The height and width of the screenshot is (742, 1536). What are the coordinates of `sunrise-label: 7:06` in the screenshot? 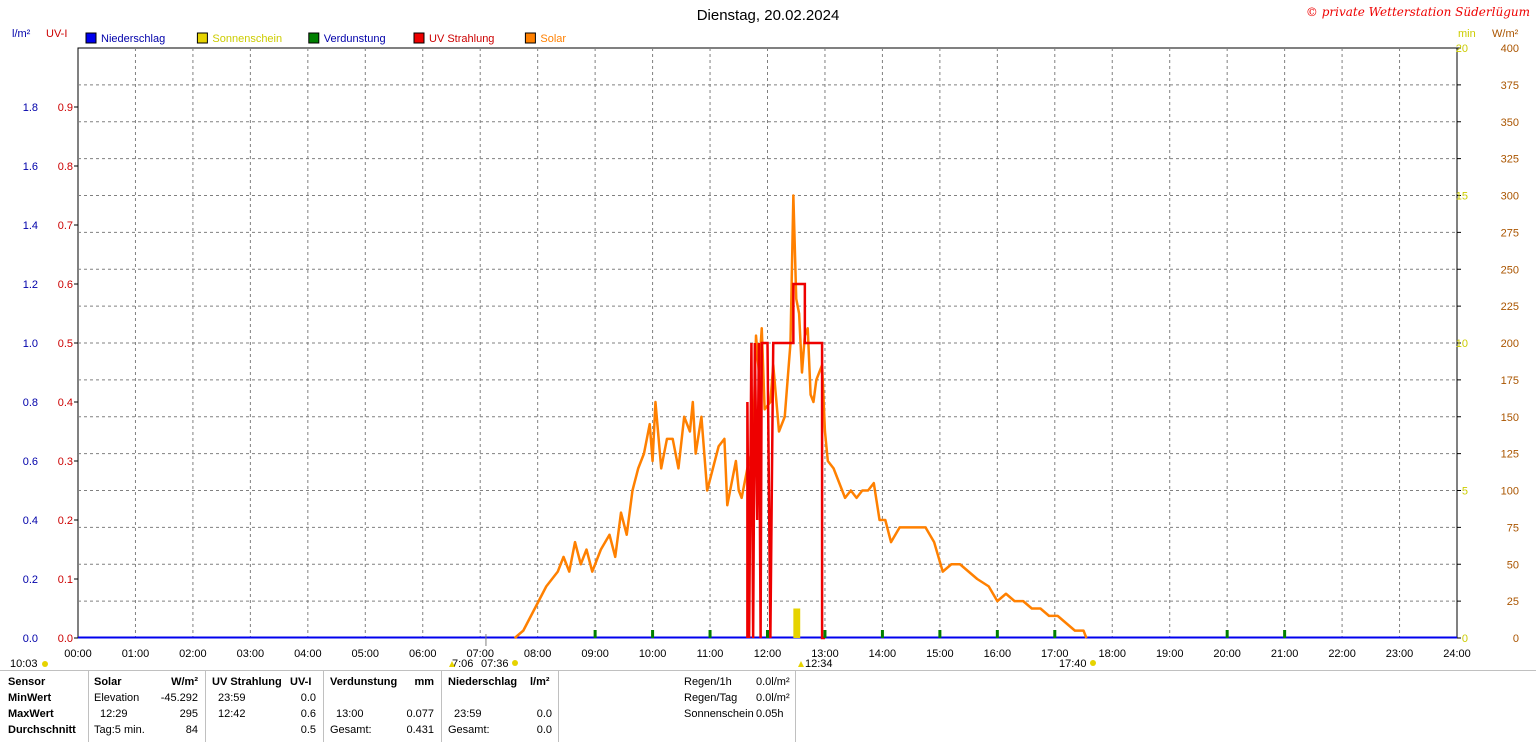 It's located at (462, 664).